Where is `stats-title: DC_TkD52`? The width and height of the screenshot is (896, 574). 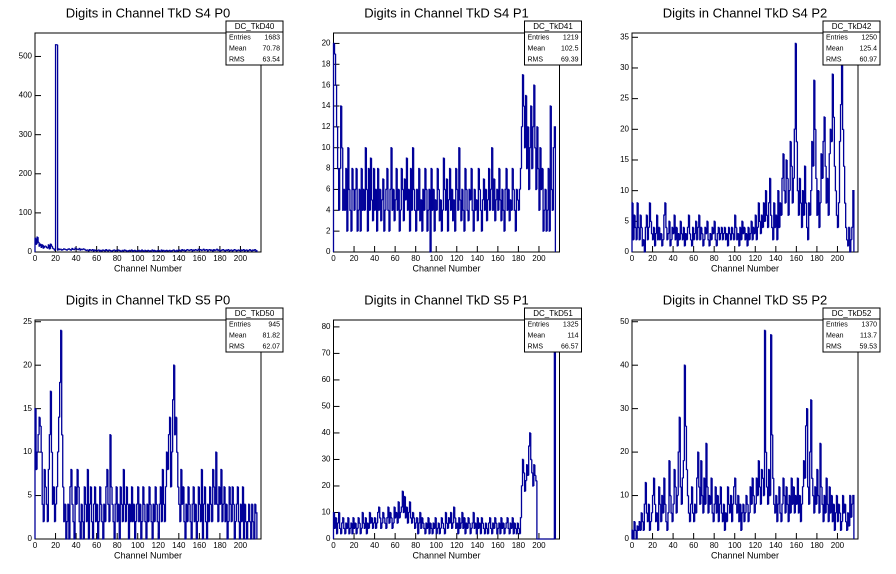 stats-title: DC_TkD52 is located at coordinates (852, 313).